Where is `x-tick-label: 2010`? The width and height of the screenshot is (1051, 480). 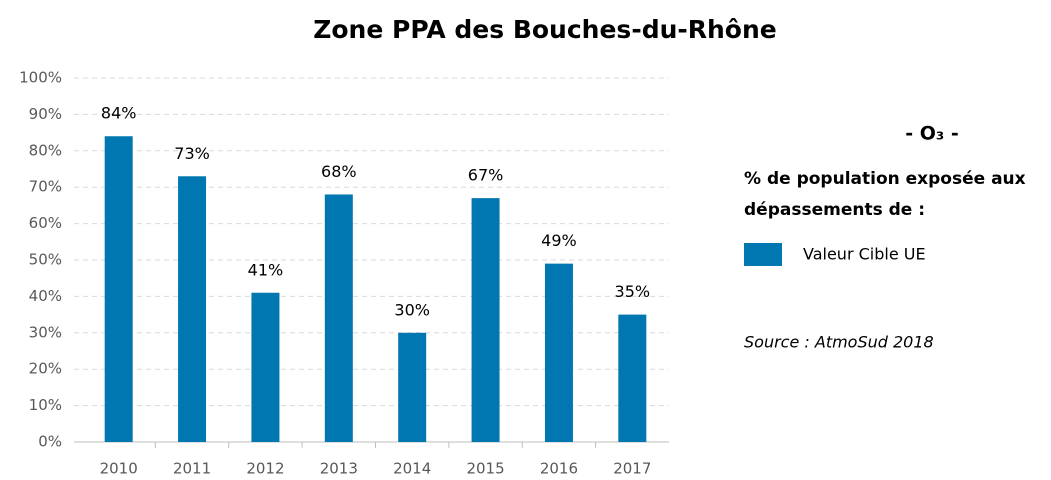 x-tick-label: 2010 is located at coordinates (119, 469).